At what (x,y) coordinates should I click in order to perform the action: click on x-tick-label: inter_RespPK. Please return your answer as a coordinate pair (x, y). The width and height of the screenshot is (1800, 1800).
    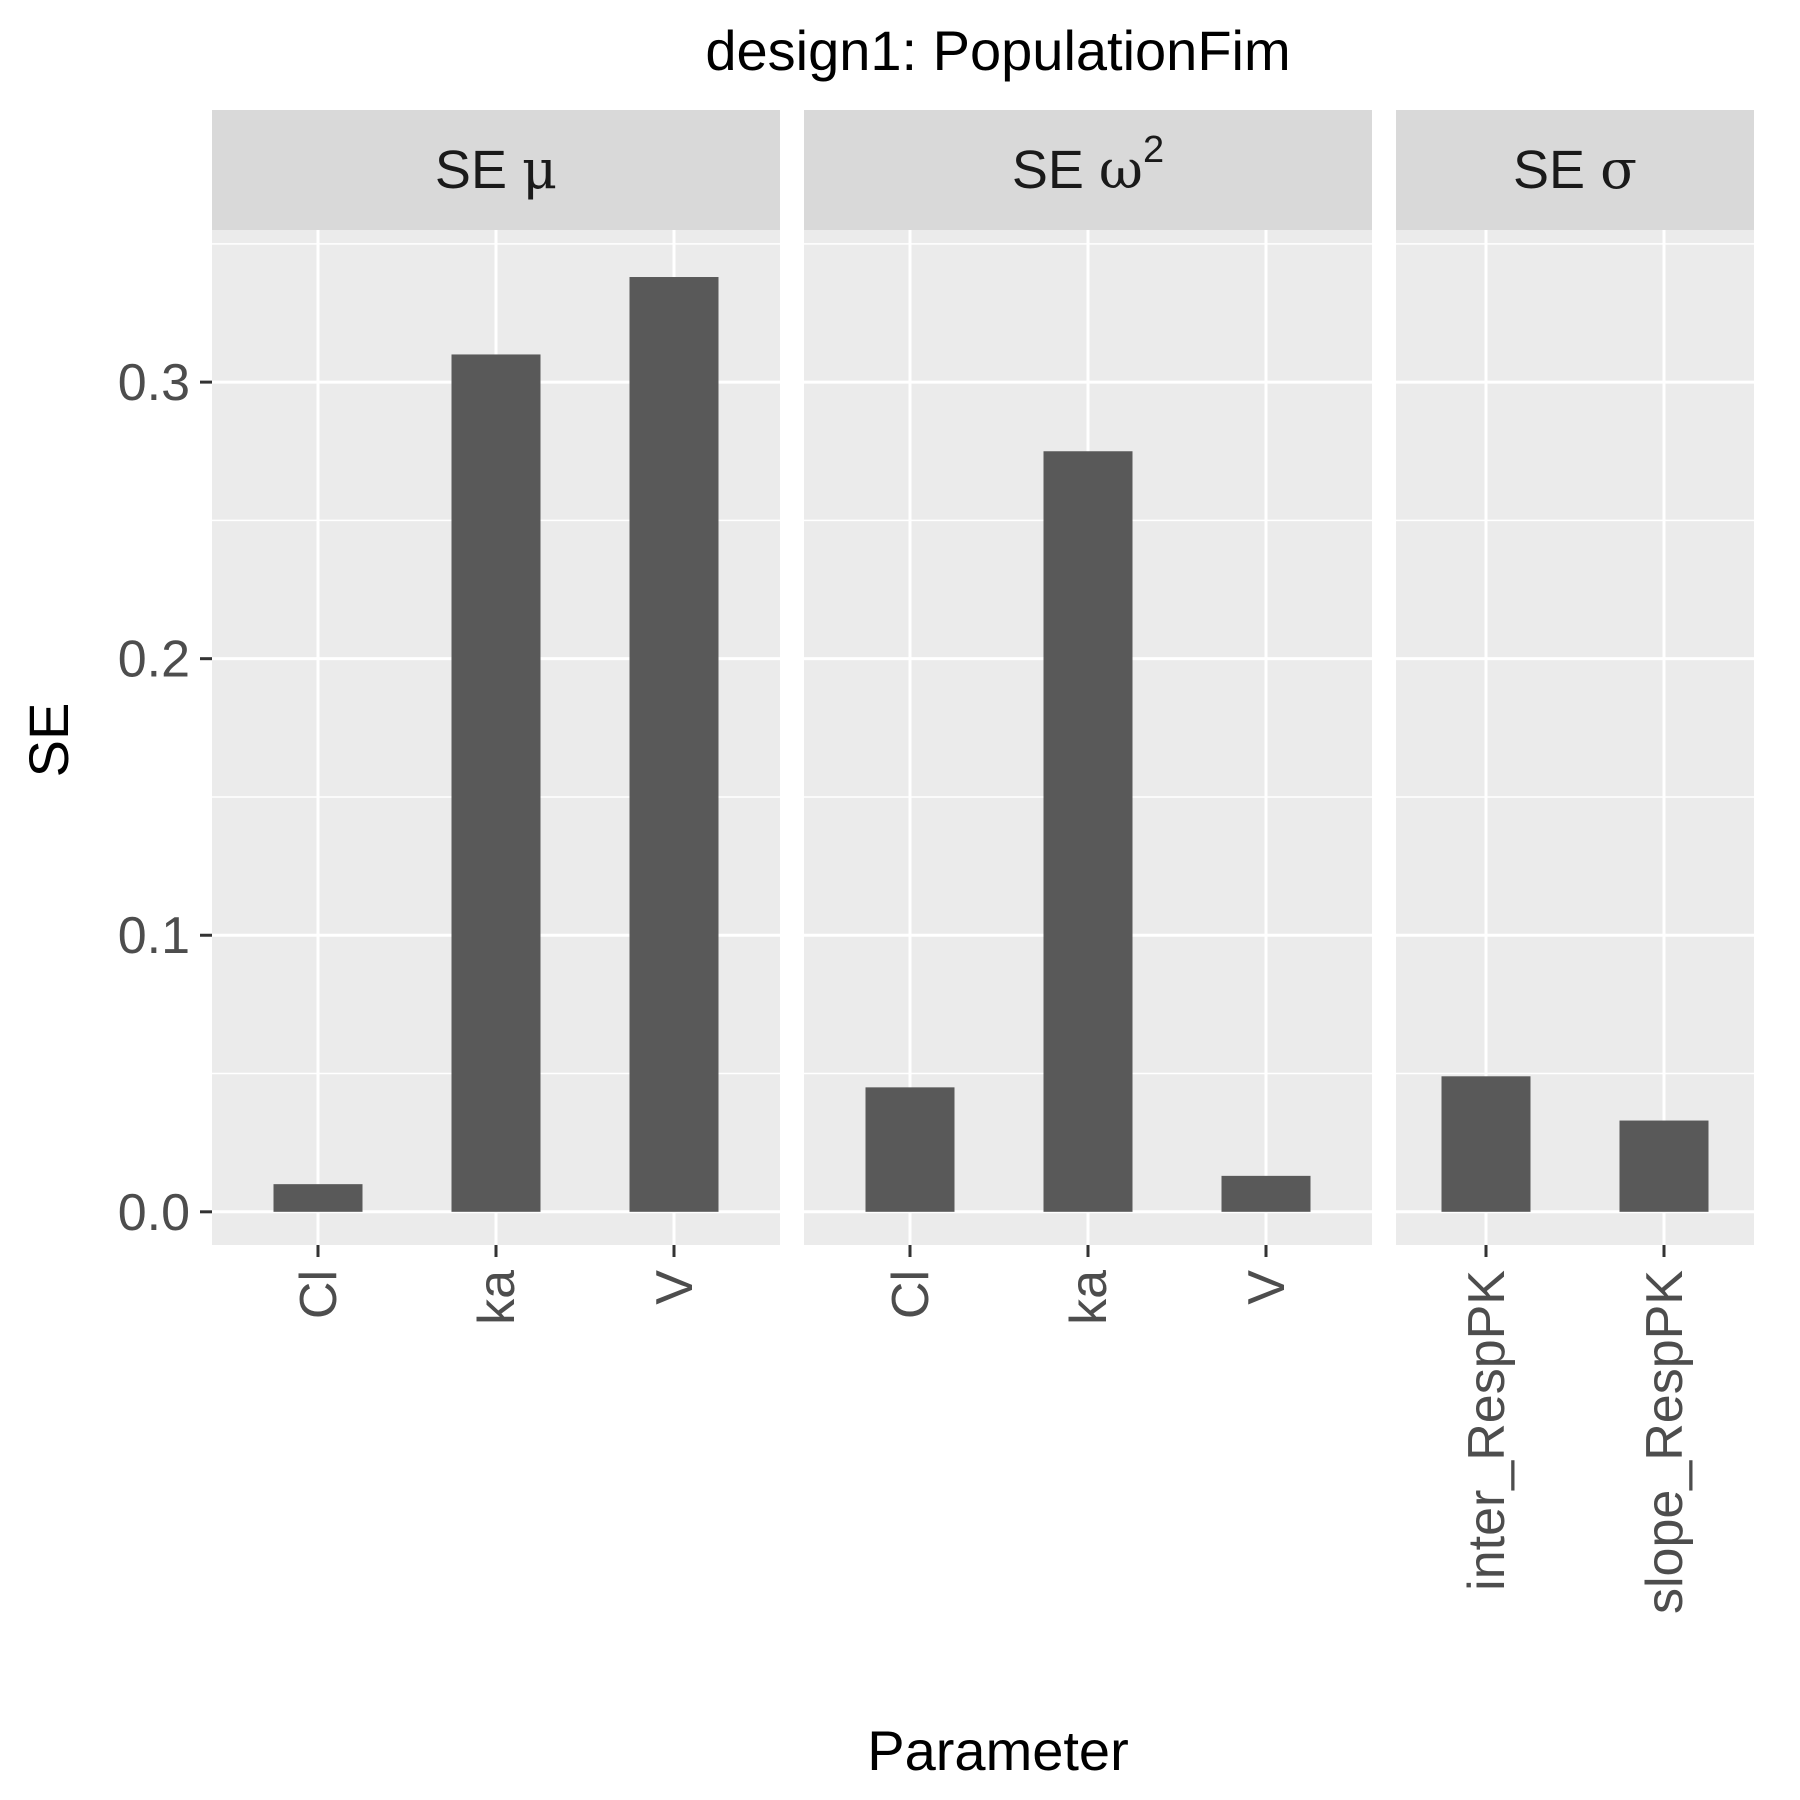
    Looking at the image, I should click on (1487, 1430).